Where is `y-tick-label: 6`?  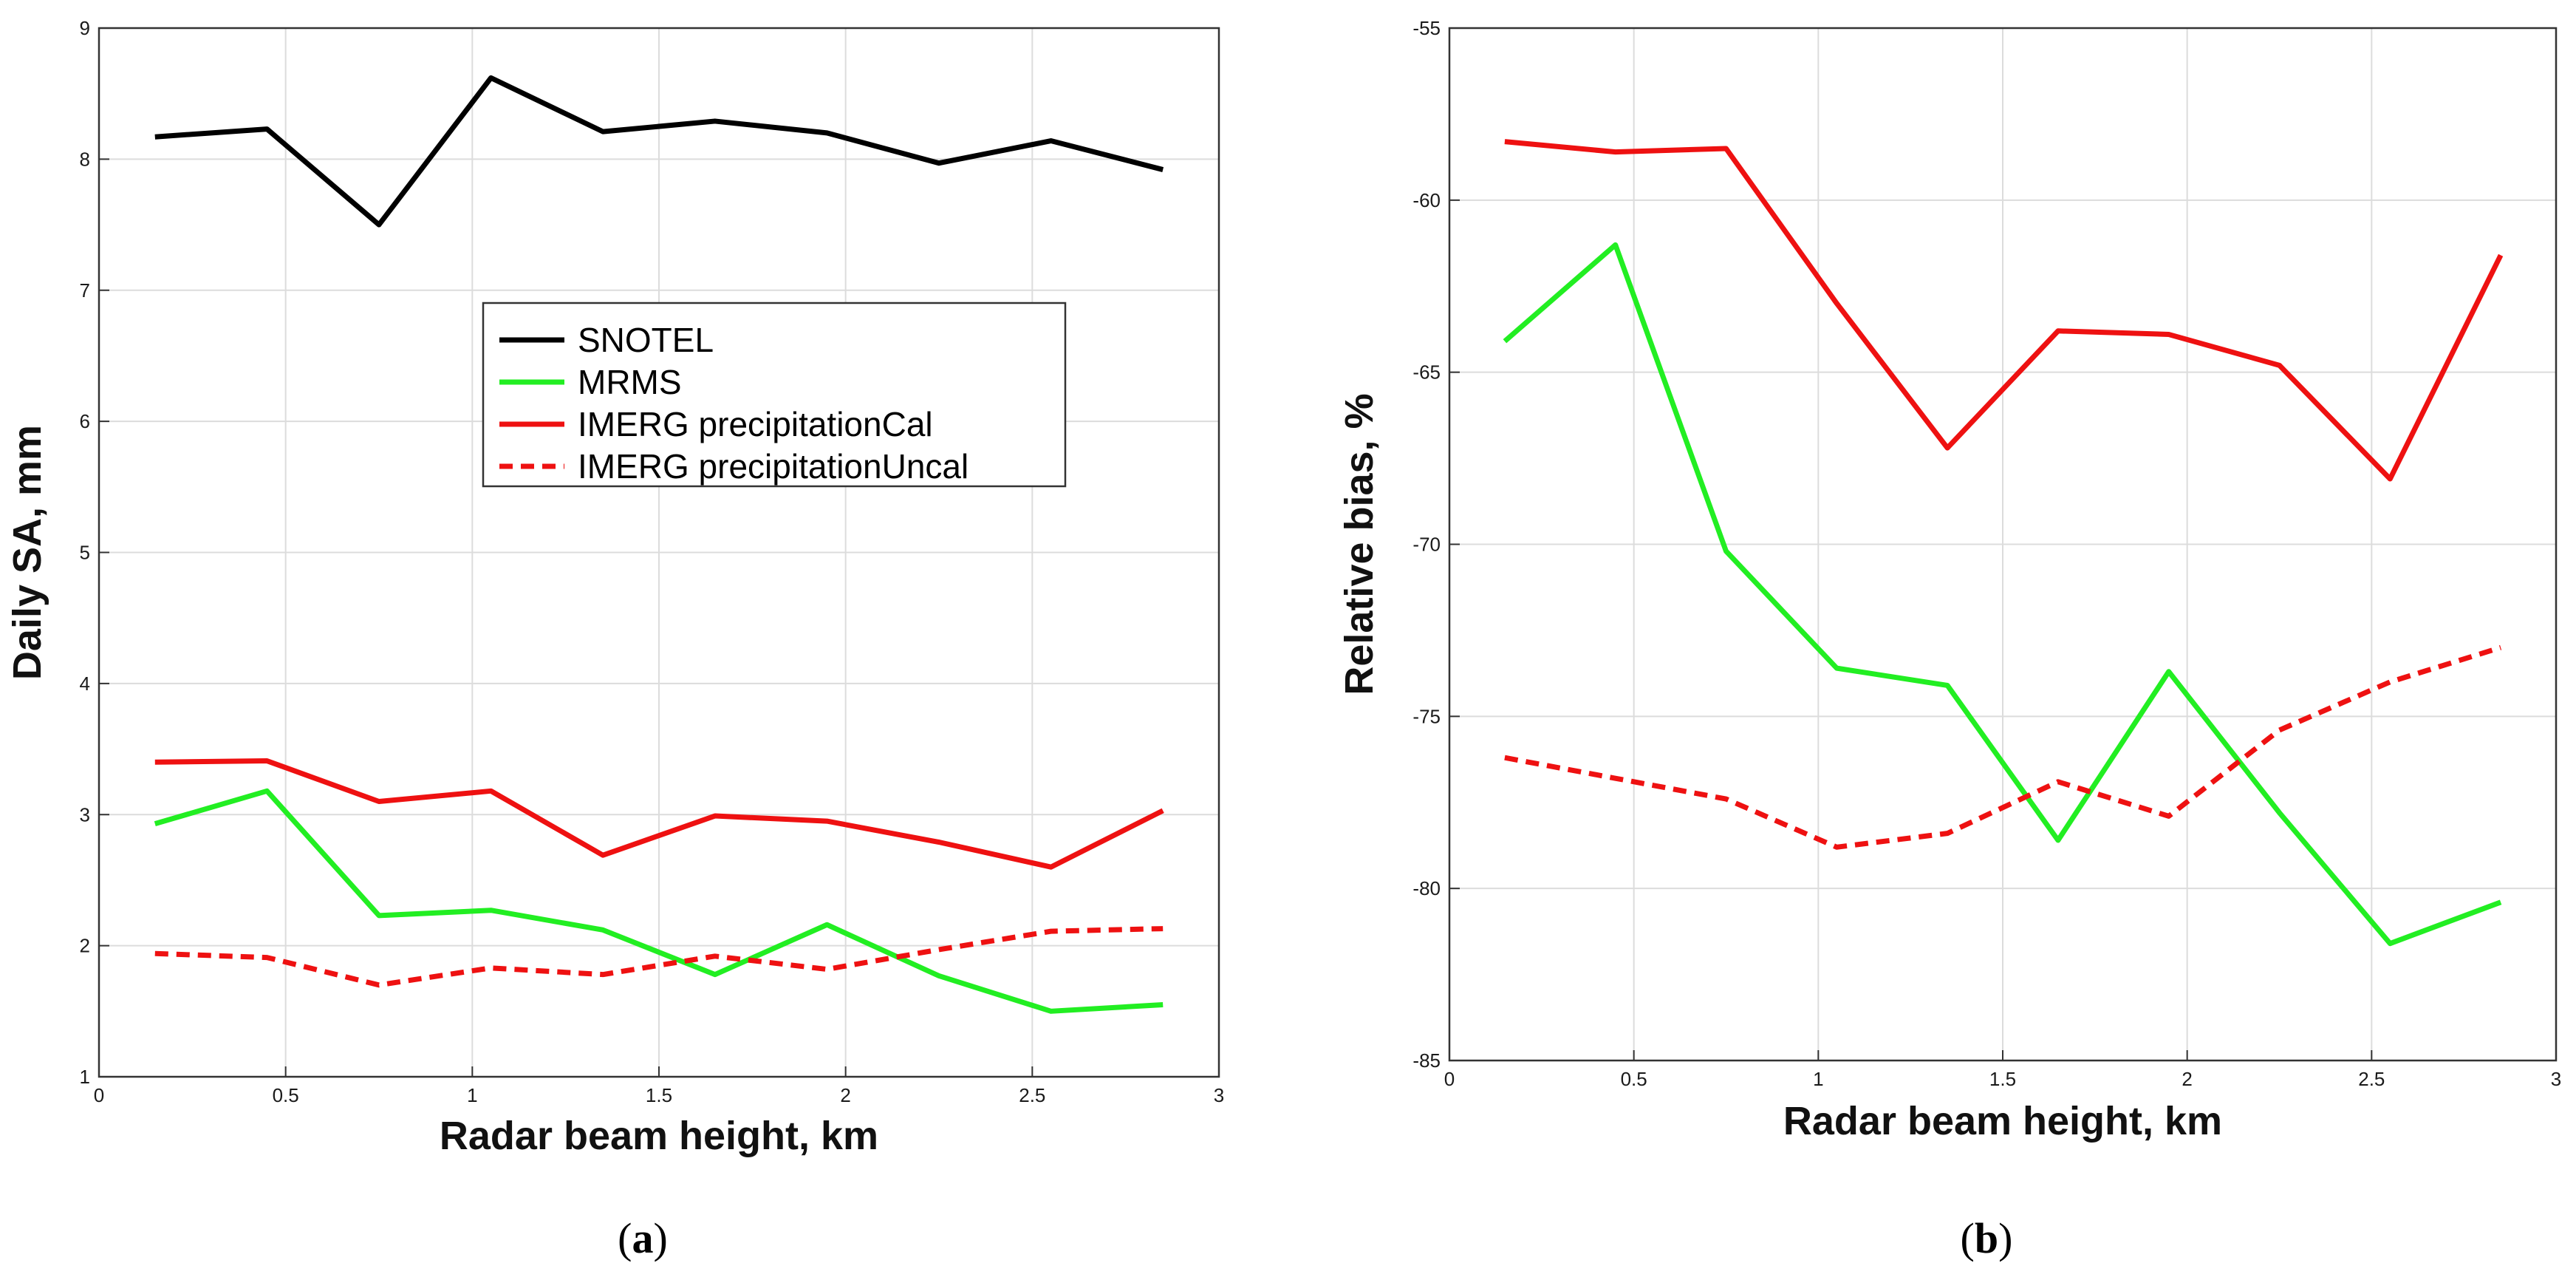 y-tick-label: 6 is located at coordinates (85, 421).